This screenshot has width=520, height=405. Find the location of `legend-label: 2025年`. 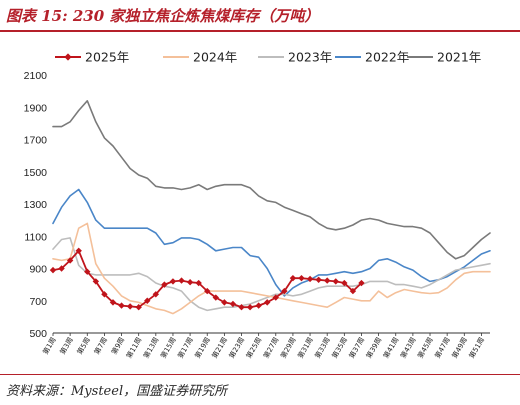

legend-label: 2025年 is located at coordinates (107, 57).